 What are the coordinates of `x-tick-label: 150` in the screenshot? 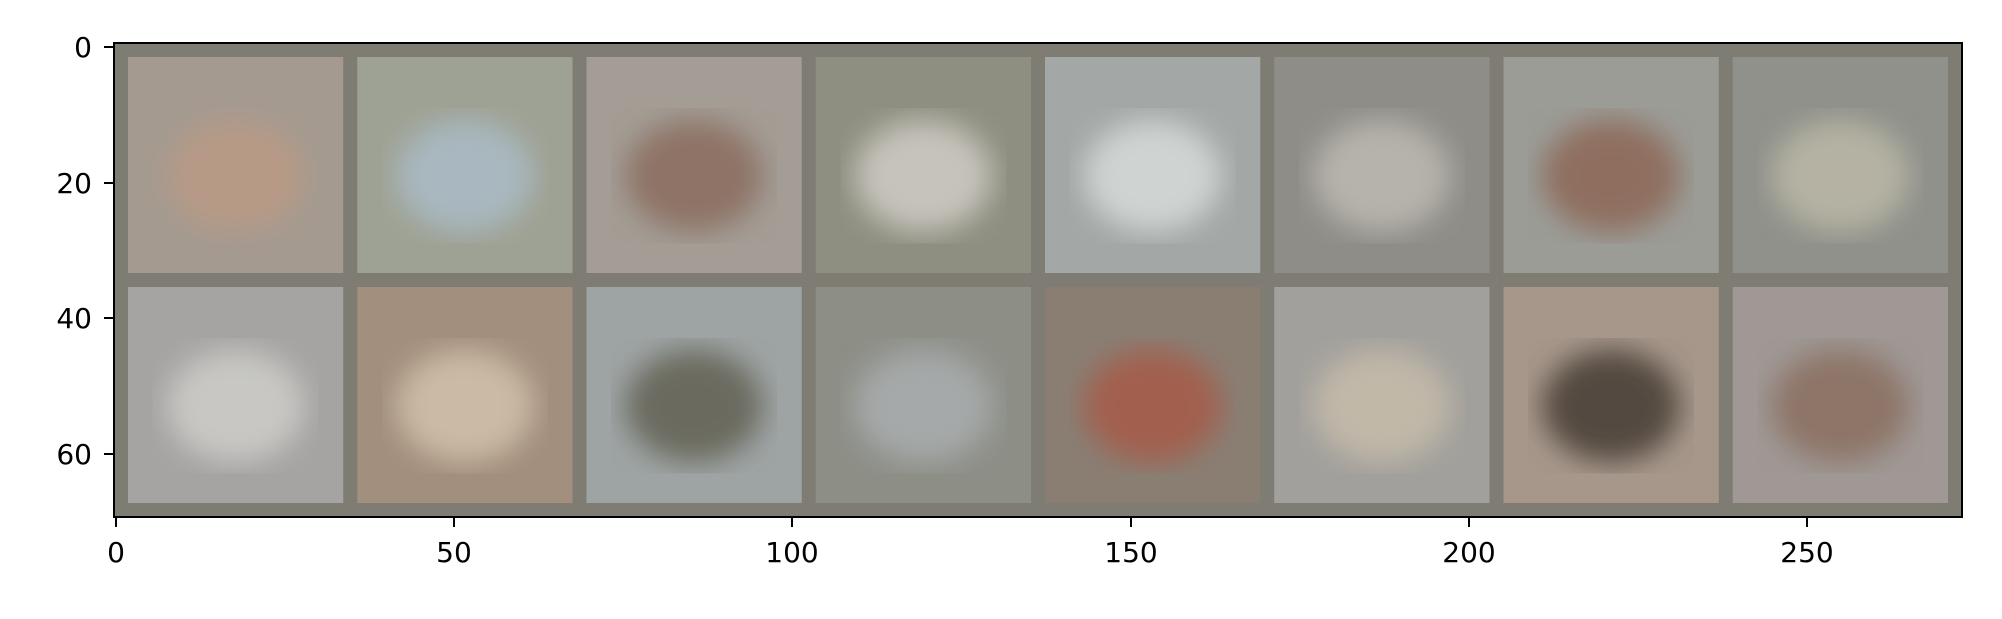 It's located at (1130, 552).